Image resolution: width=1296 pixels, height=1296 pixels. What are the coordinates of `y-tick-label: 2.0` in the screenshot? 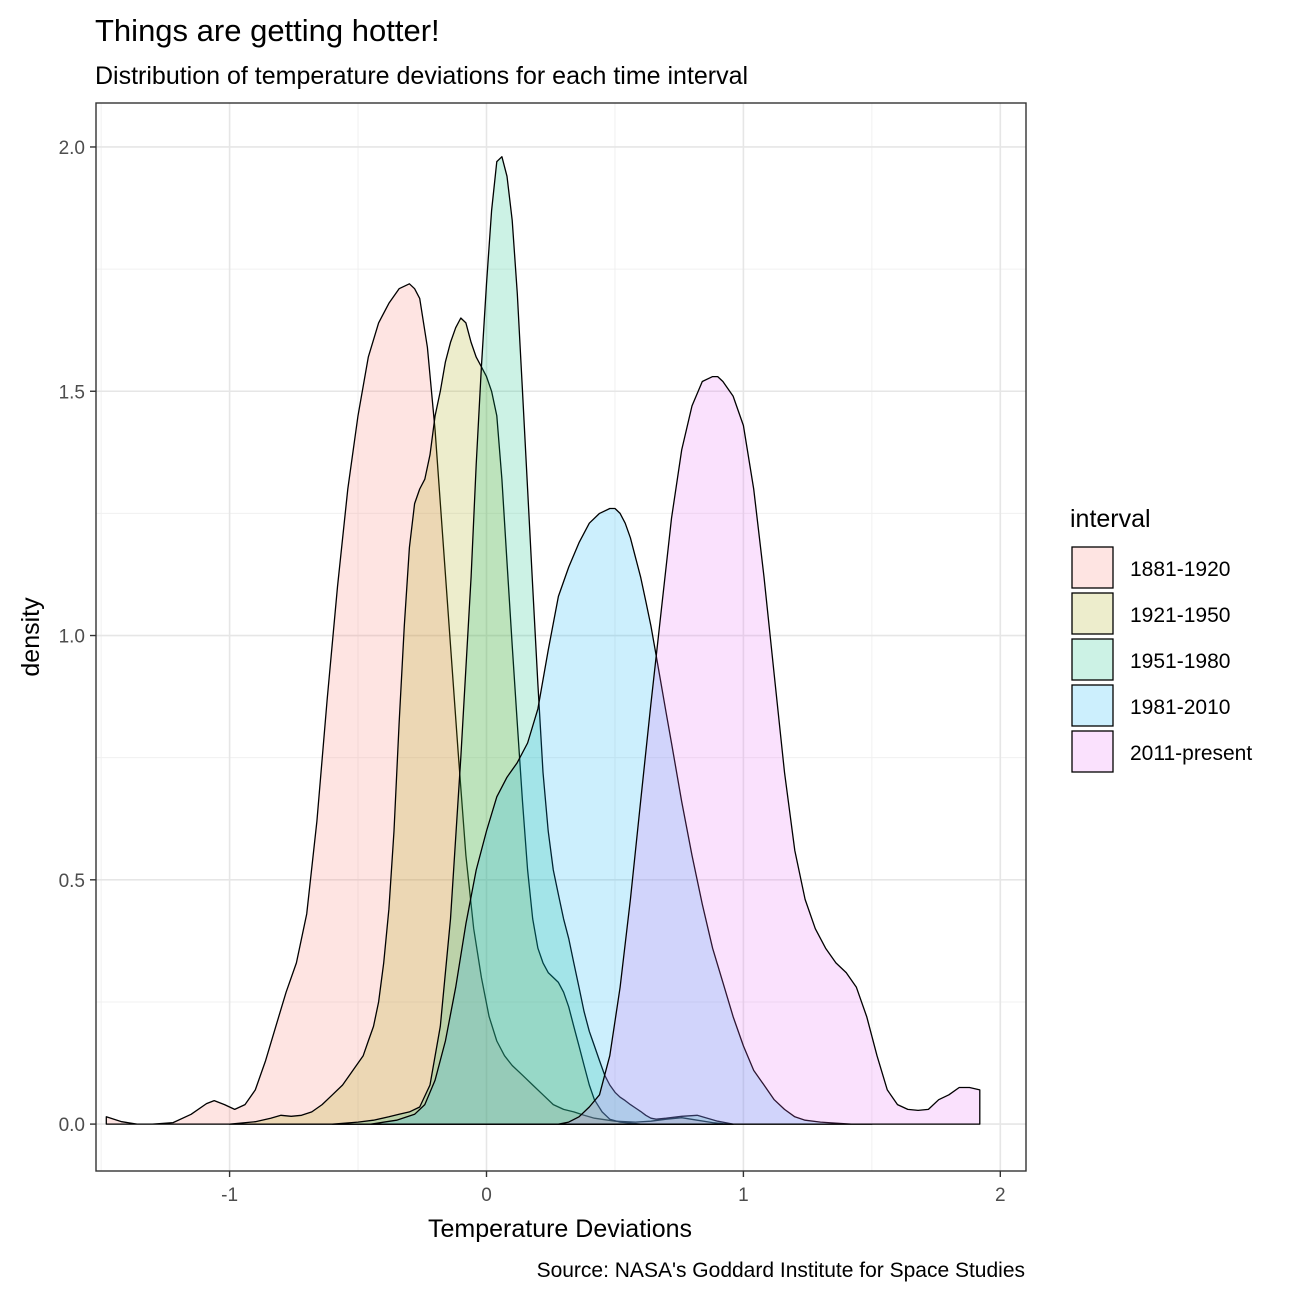 It's located at (72, 148).